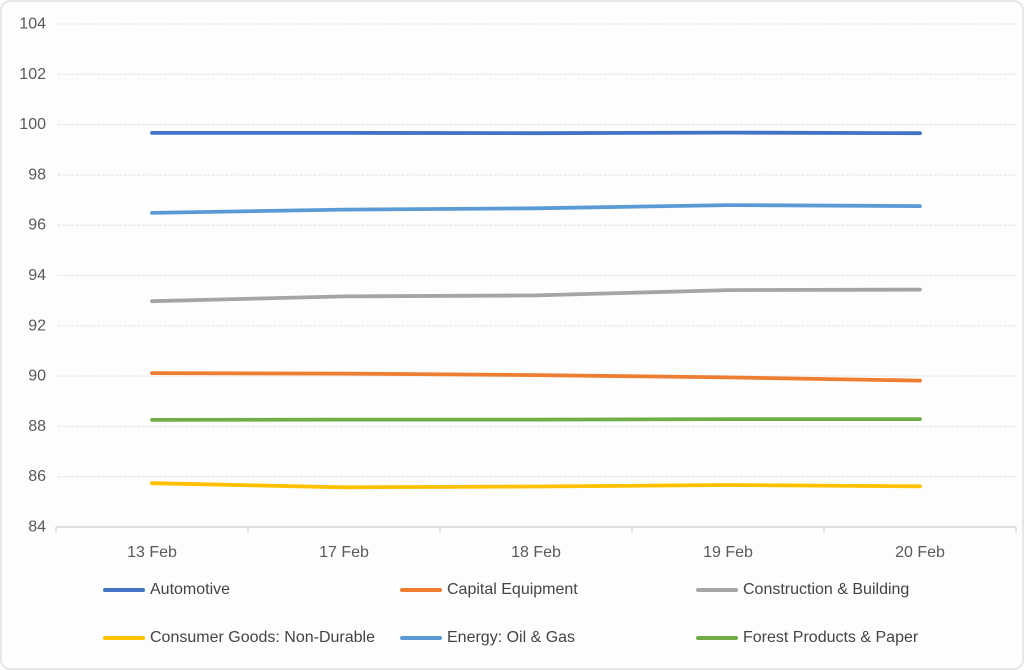 This screenshot has width=1024, height=670. What do you see at coordinates (920, 552) in the screenshot?
I see `svg-text: 20 Feb` at bounding box center [920, 552].